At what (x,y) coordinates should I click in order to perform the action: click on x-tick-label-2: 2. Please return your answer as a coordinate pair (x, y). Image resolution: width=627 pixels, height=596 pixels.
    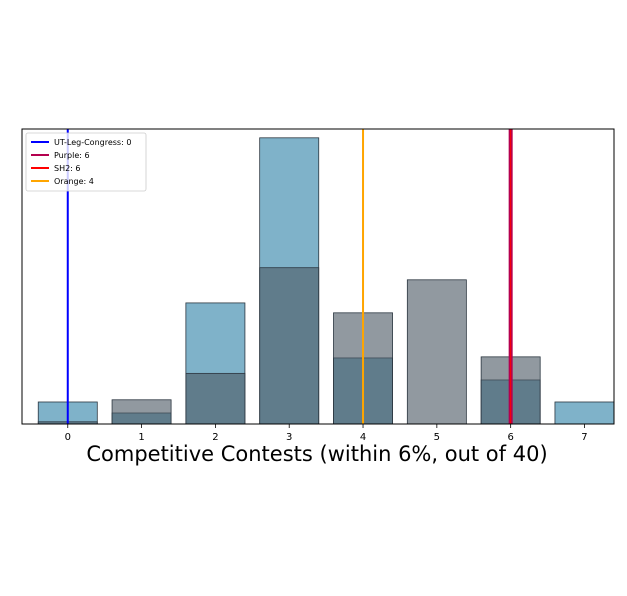
    Looking at the image, I should click on (215, 437).